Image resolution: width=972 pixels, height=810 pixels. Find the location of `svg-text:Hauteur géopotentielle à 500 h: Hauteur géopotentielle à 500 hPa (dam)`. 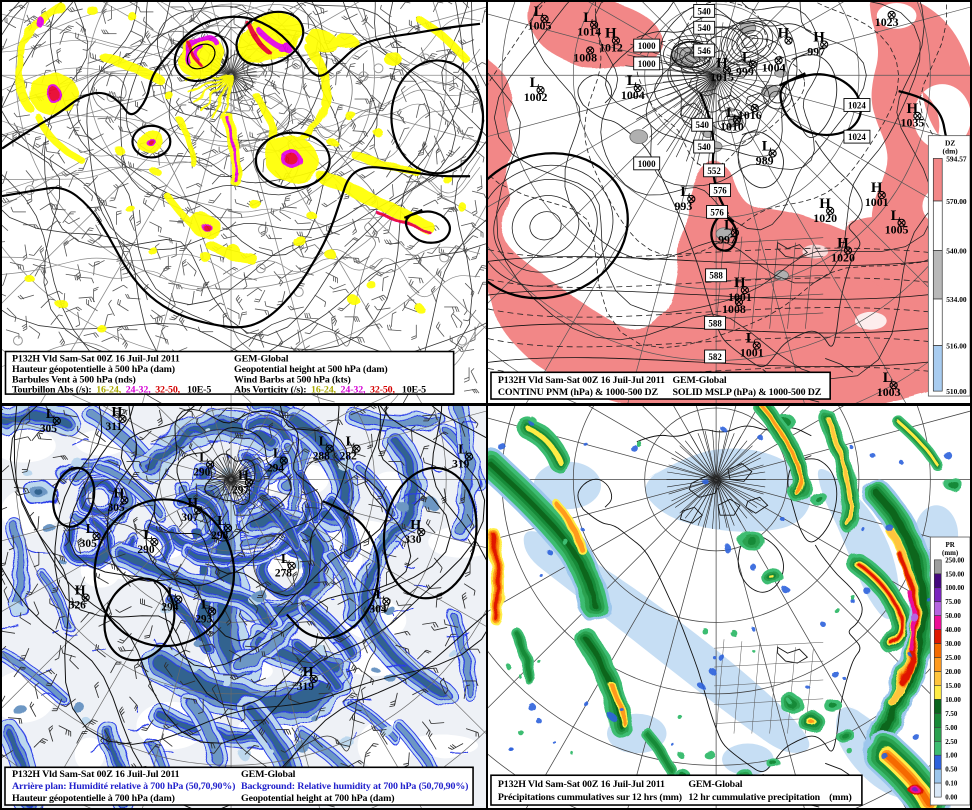

svg-text:Hauteur géopotentielle à 500 h: Hauteur géopotentielle à 500 hPa (dam) is located at coordinates (93, 369).